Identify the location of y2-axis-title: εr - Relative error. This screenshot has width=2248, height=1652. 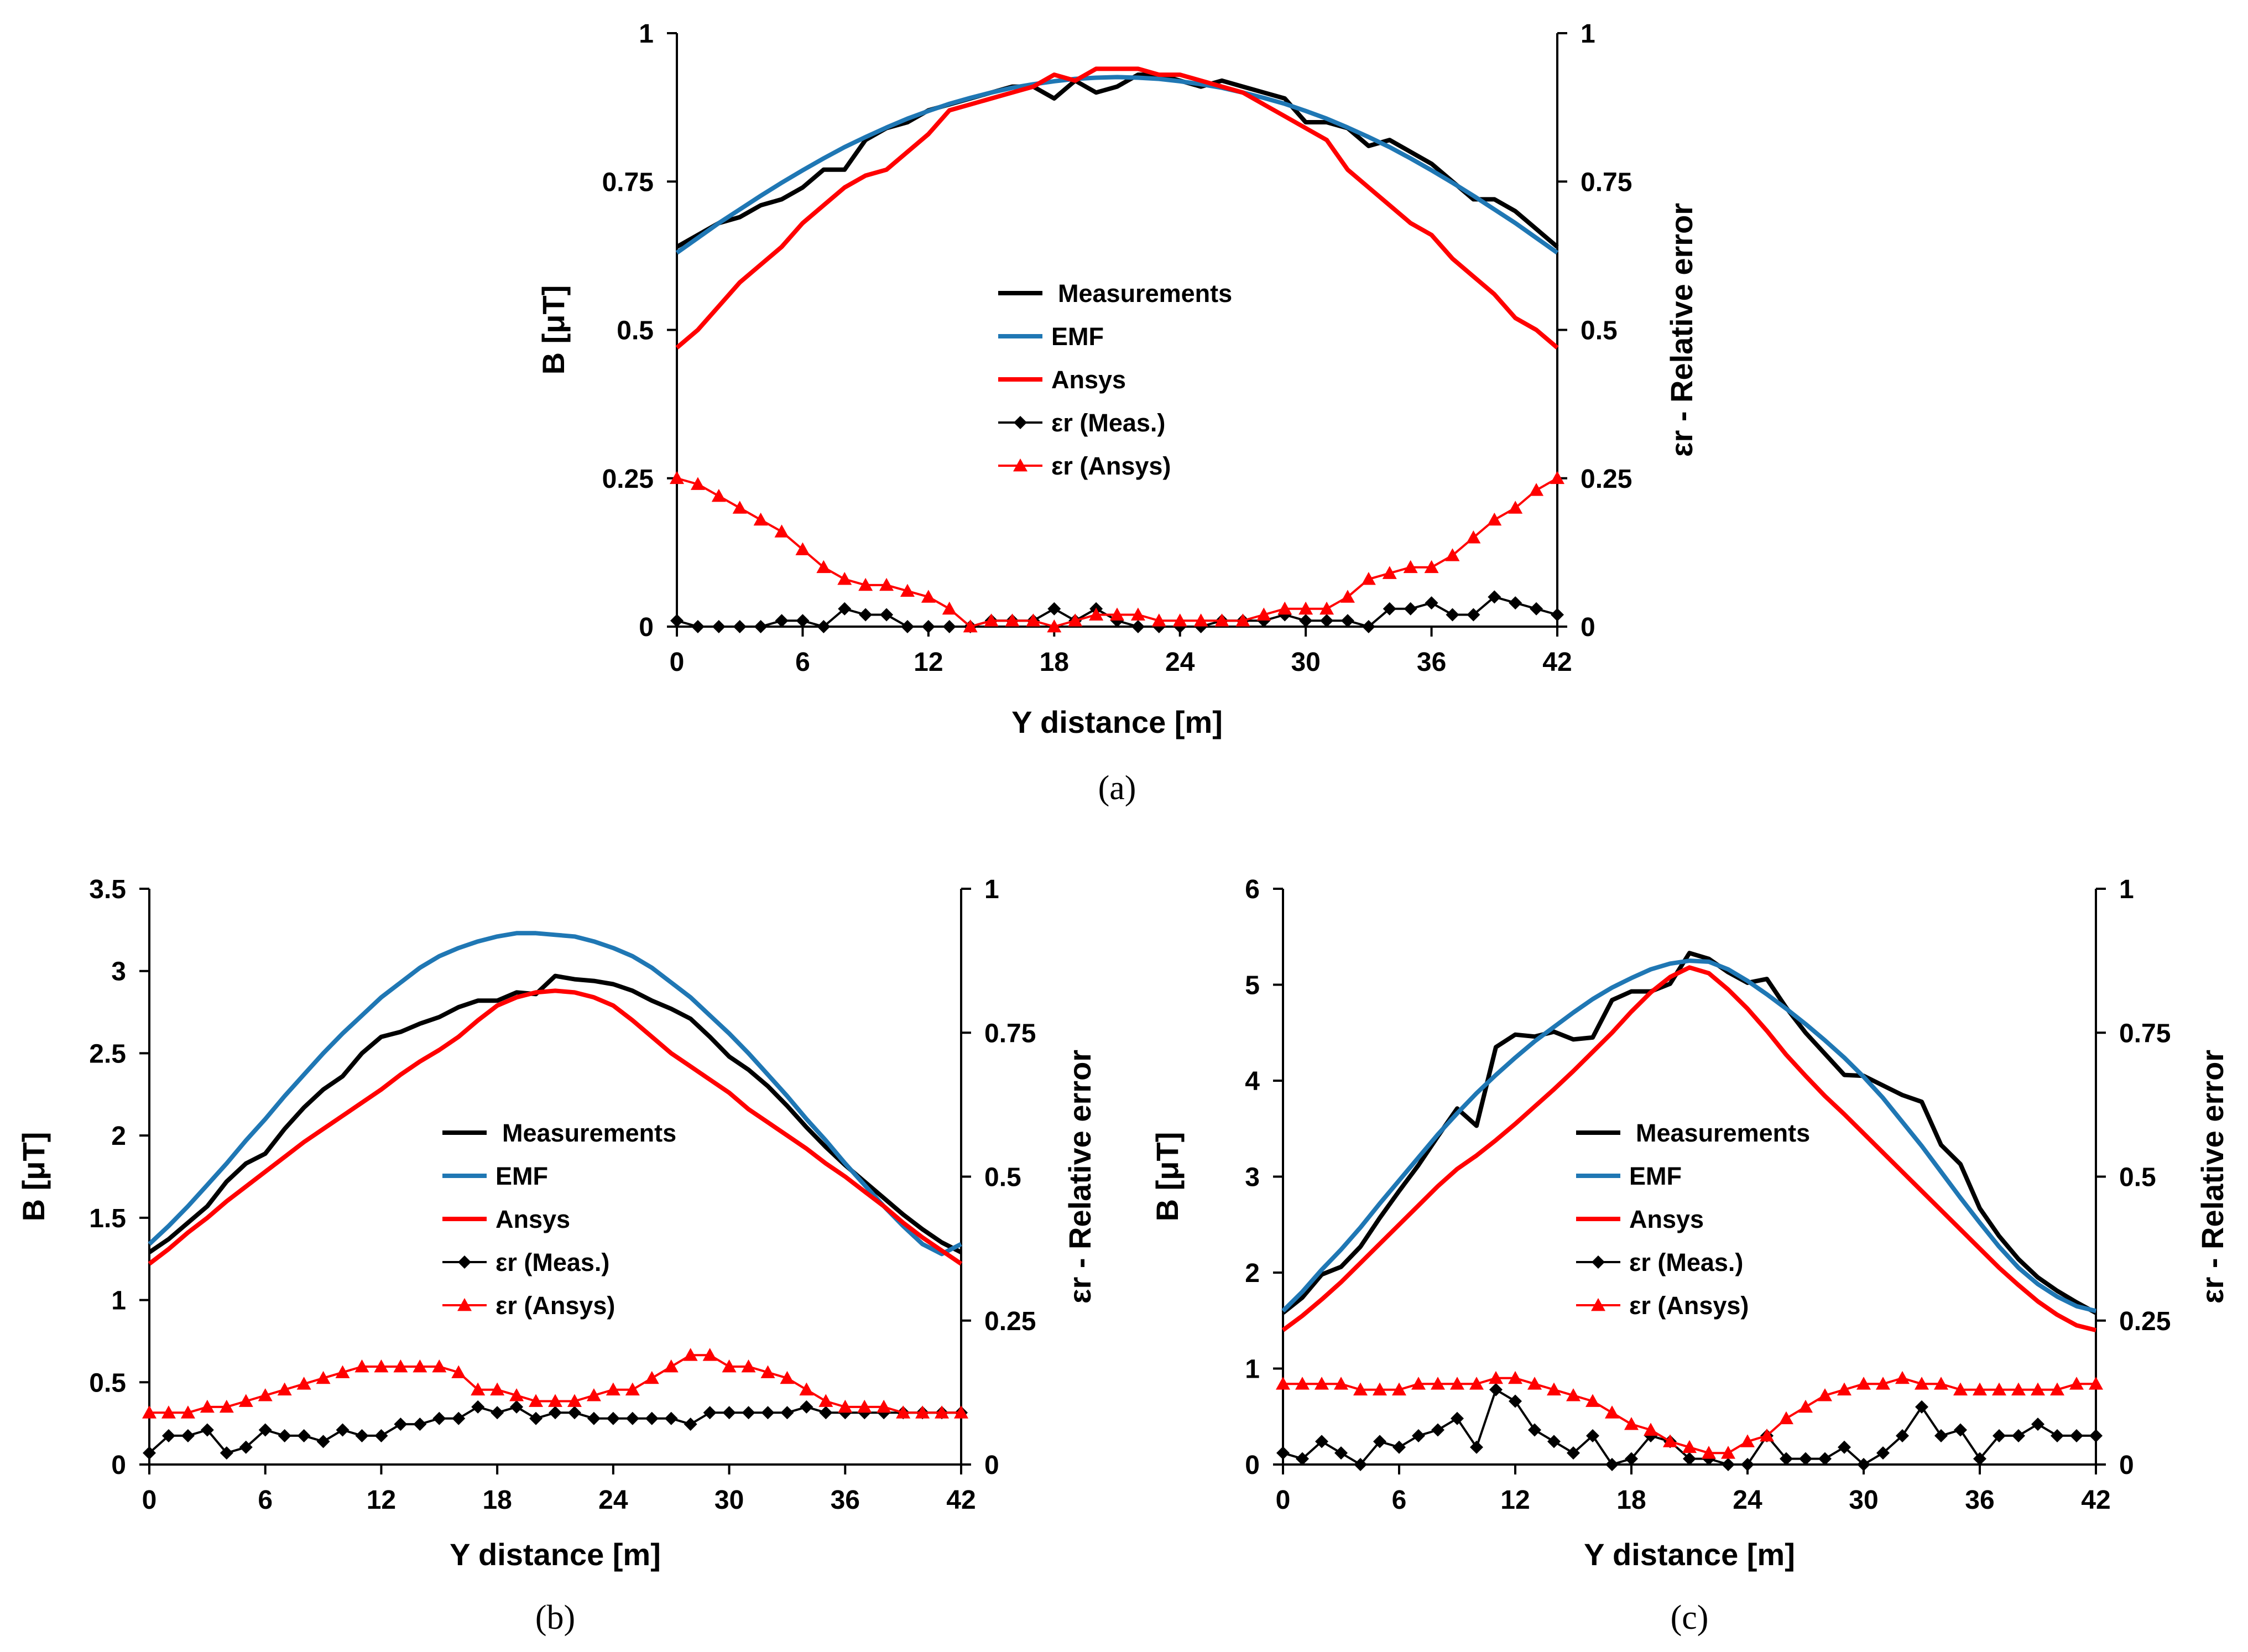
(1079, 1177).